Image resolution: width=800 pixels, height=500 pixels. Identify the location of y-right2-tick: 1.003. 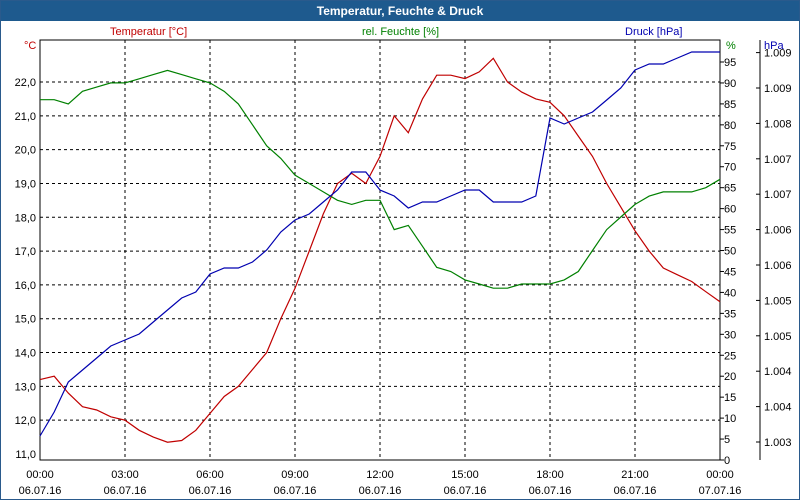
(778, 443).